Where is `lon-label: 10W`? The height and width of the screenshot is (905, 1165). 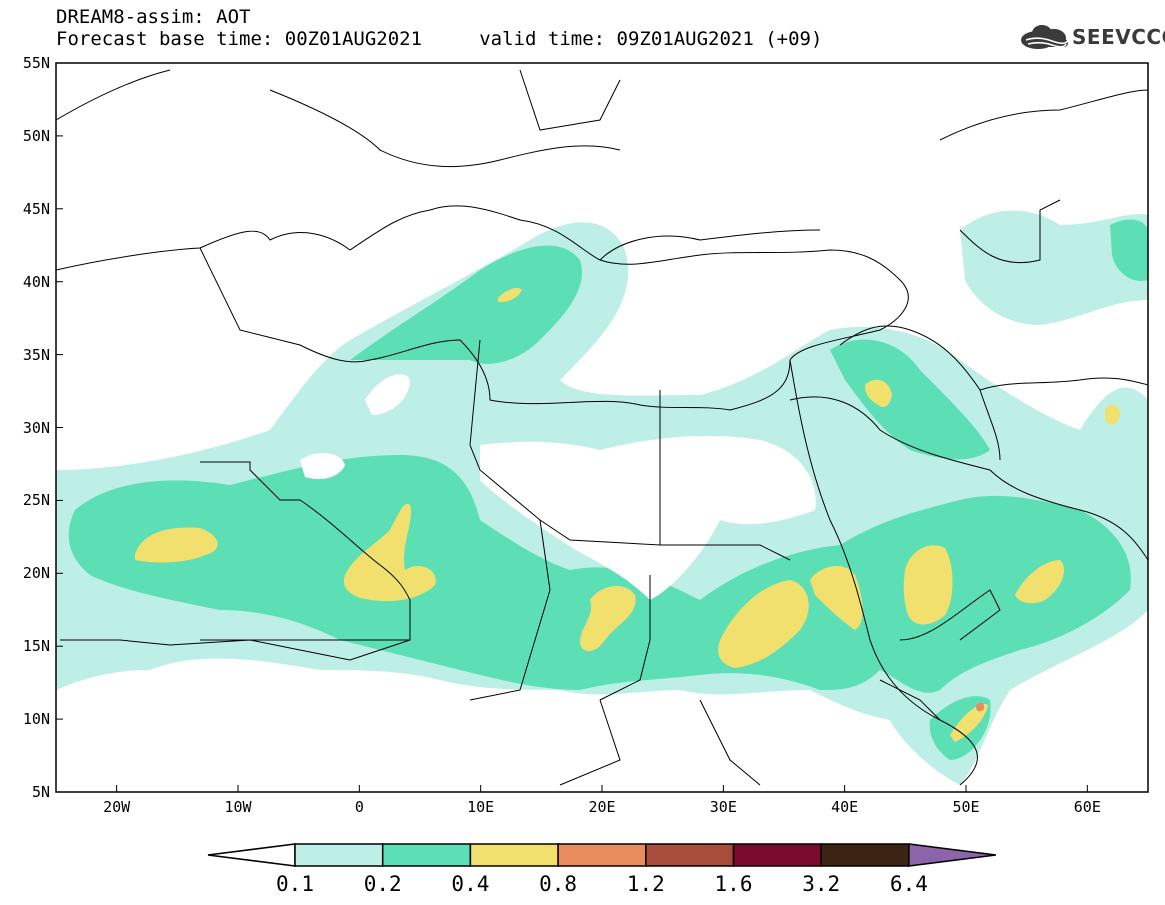
lon-label: 10W is located at coordinates (238, 807).